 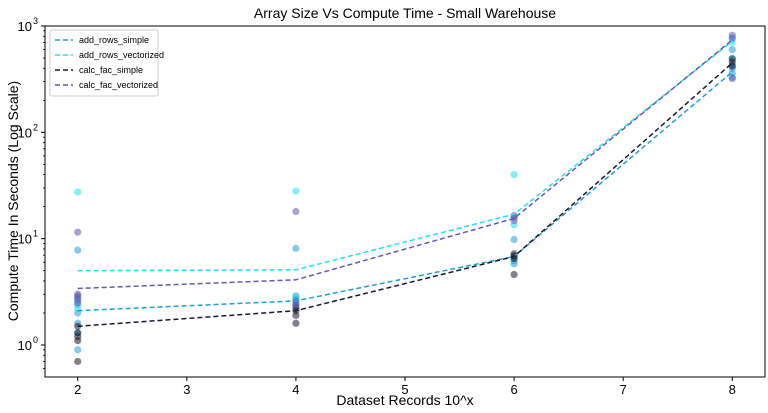 What do you see at coordinates (114, 40) in the screenshot?
I see `legend-label: add_rows_simple` at bounding box center [114, 40].